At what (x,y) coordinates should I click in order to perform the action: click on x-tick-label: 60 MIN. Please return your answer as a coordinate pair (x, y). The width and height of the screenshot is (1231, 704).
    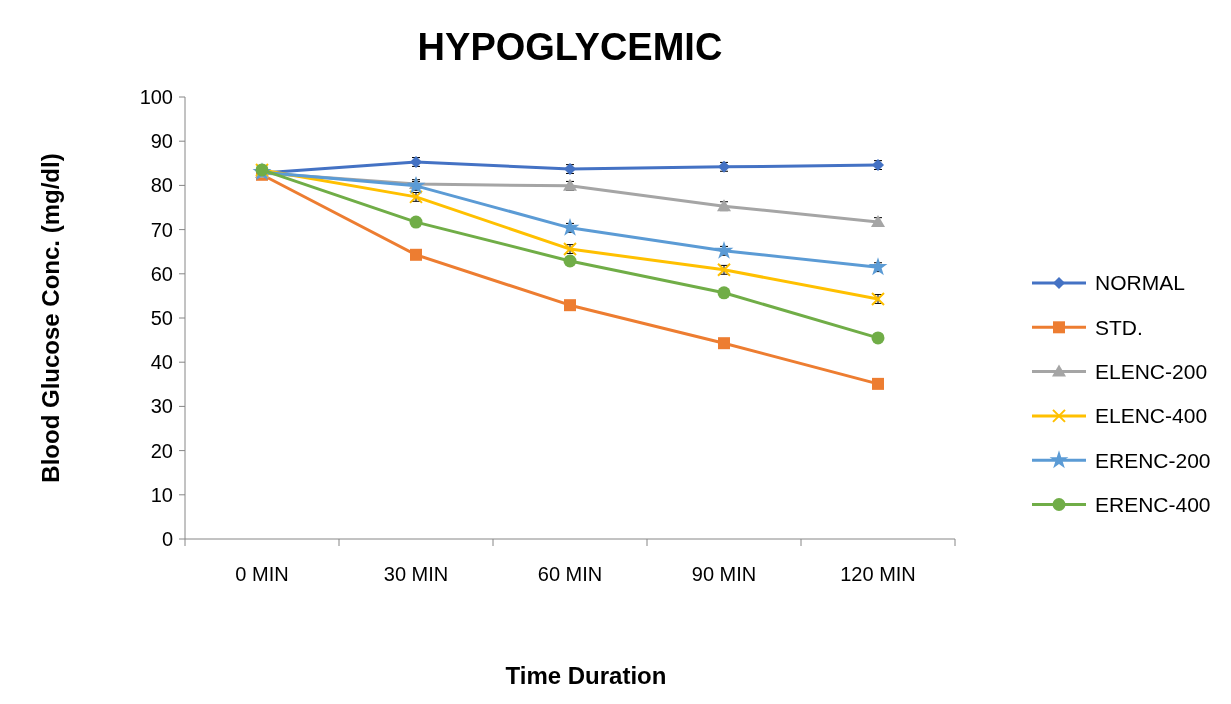
    Looking at the image, I should click on (570, 574).